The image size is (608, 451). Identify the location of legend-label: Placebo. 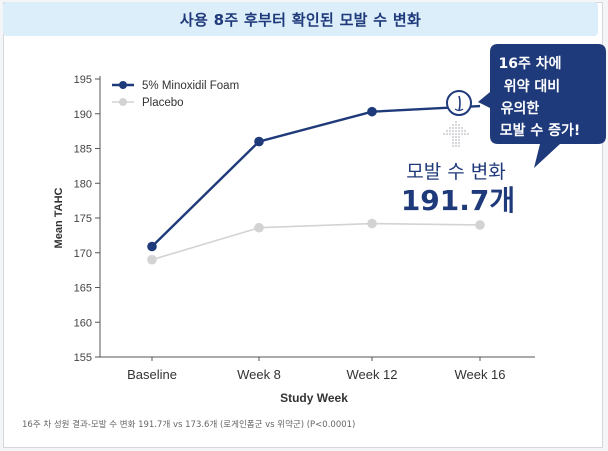
(163, 103).